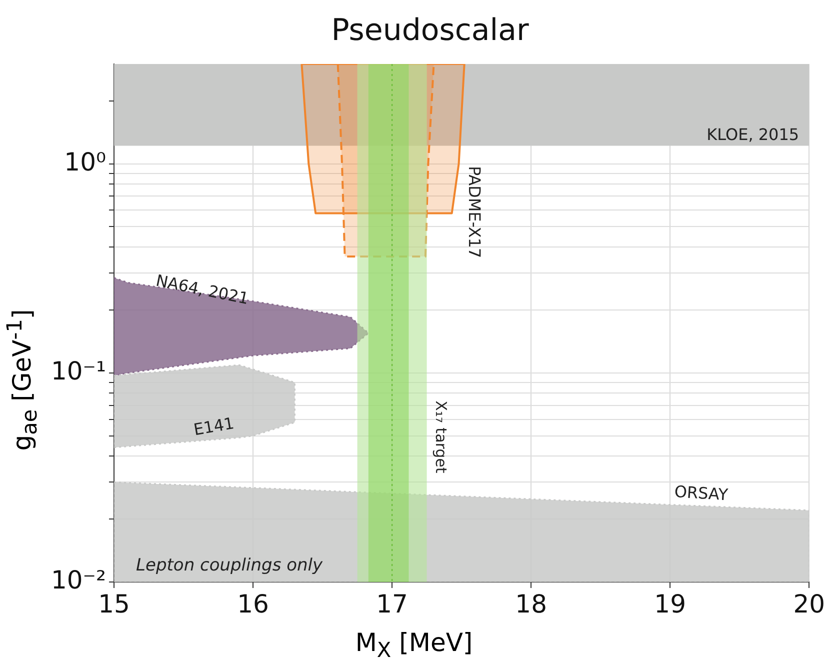 The image size is (828, 670). Describe the element at coordinates (392, 604) in the screenshot. I see `x-tick-label: 17` at that location.